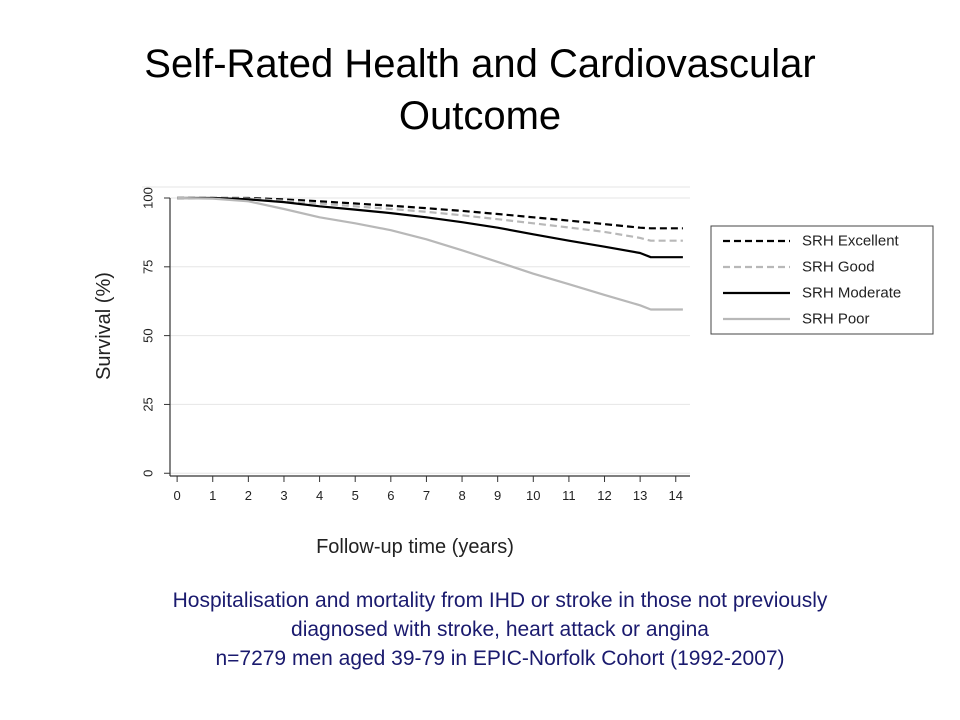  I want to click on legend-label: SRH Moderate, so click(851, 293).